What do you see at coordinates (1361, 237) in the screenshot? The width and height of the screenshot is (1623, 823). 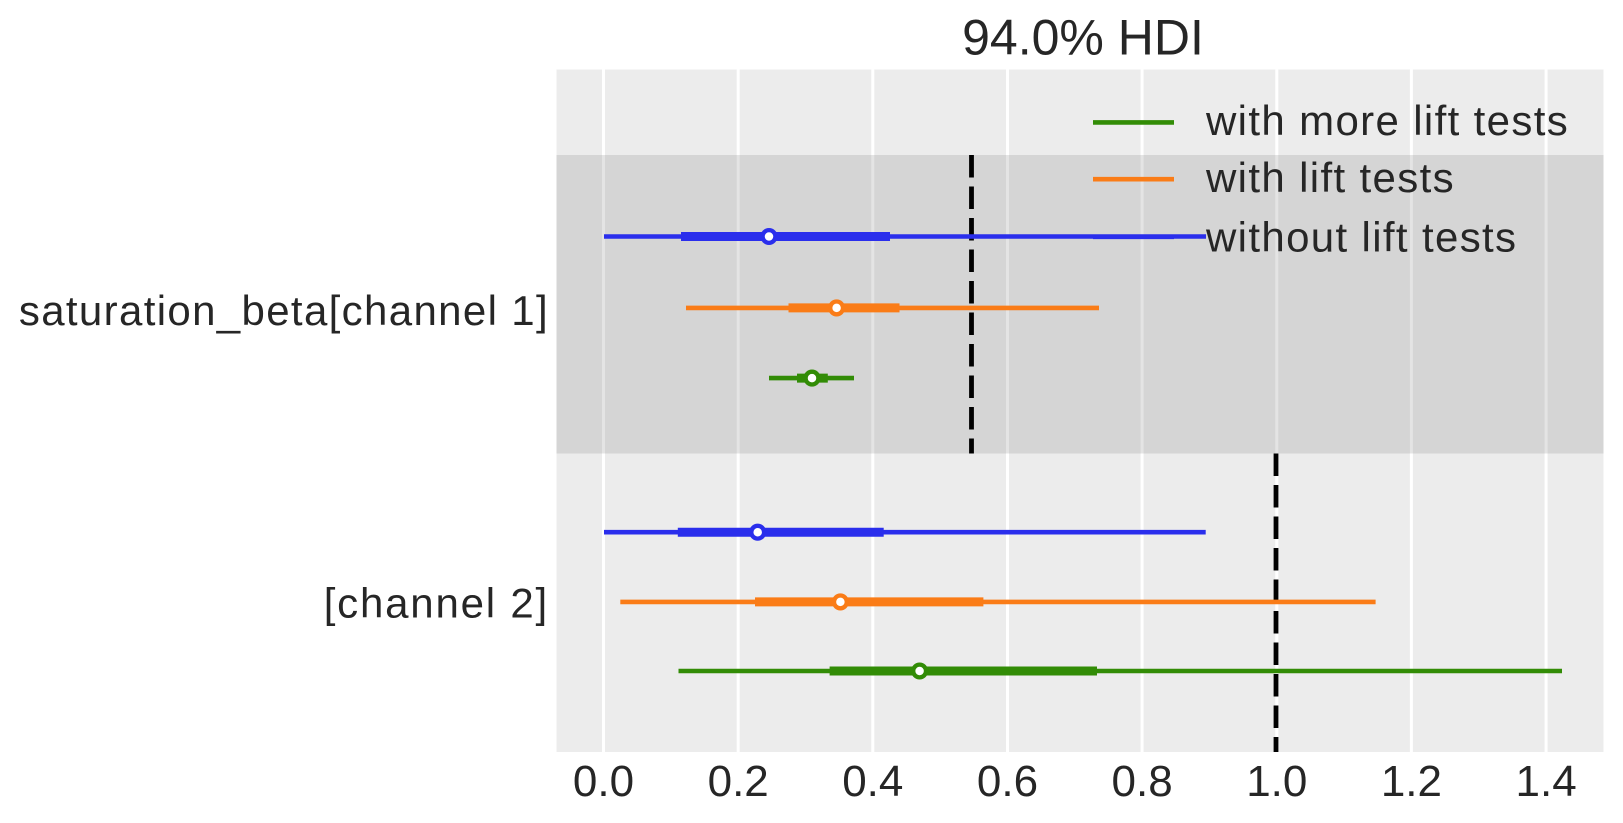 I see `svg-text: without lift tests` at bounding box center [1361, 237].